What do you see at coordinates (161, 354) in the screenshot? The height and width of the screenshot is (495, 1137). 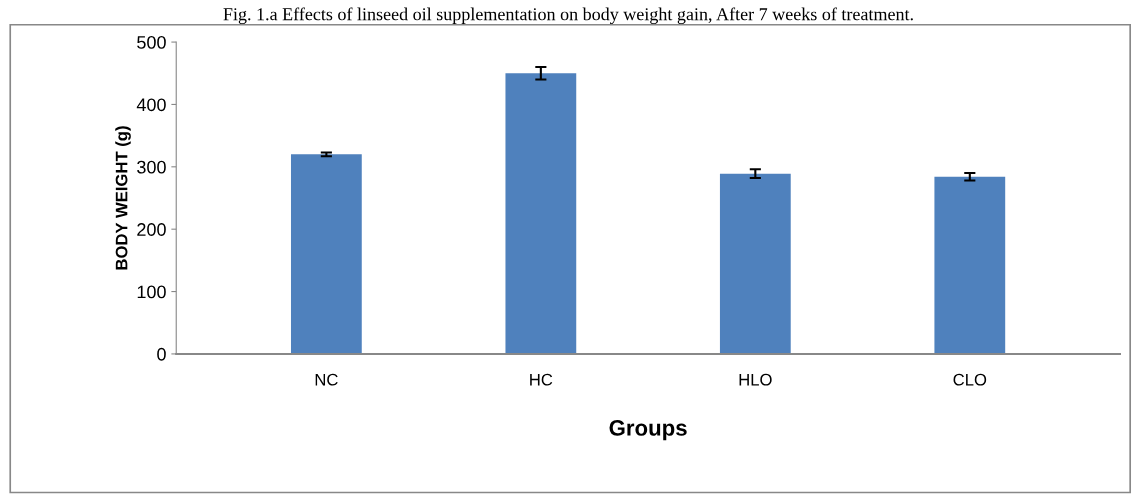 I see `y-tick-label: 0` at bounding box center [161, 354].